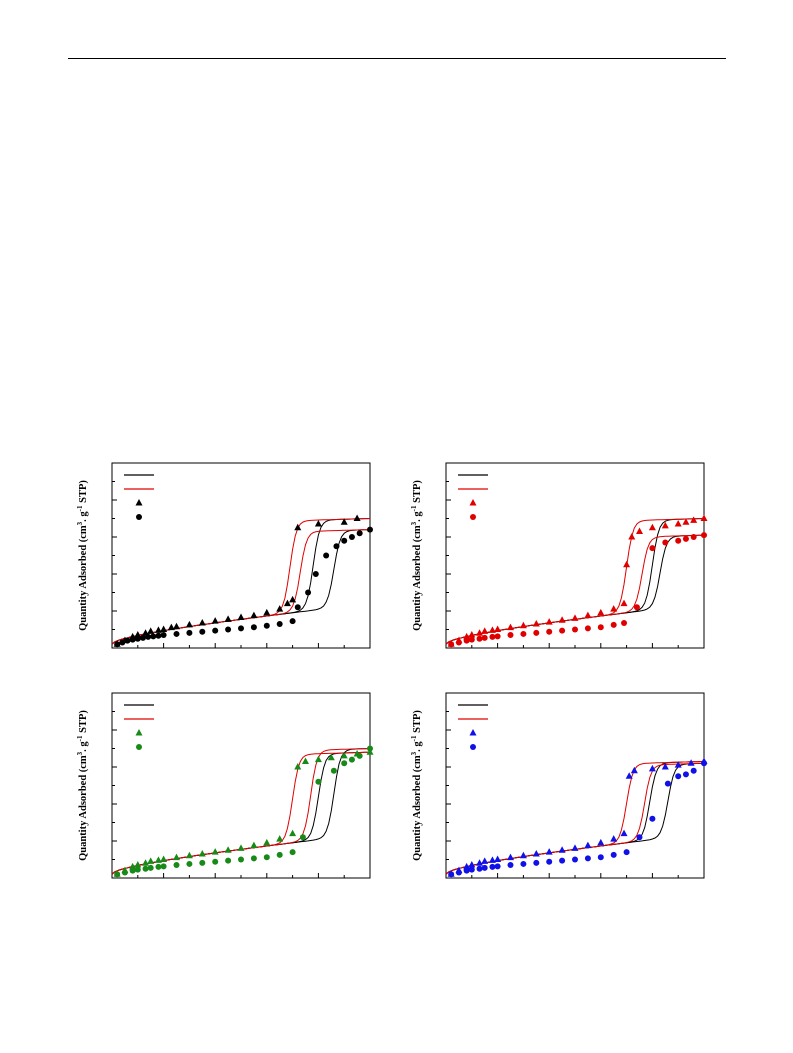  Describe the element at coordinates (224, 555) in the screenshot. I see `chart-top-left: Quantity Adsorbed (cm3. g-1 STP)` at that location.